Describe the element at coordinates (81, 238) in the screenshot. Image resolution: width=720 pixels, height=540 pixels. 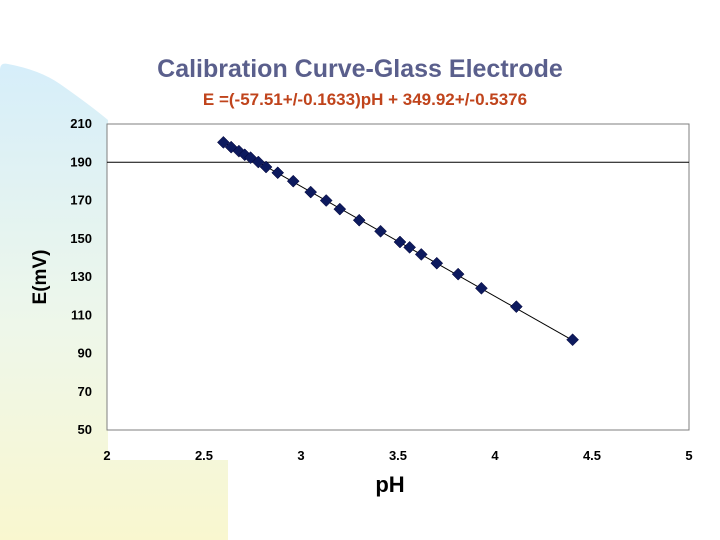
I see `y-tick-label: 150` at that location.